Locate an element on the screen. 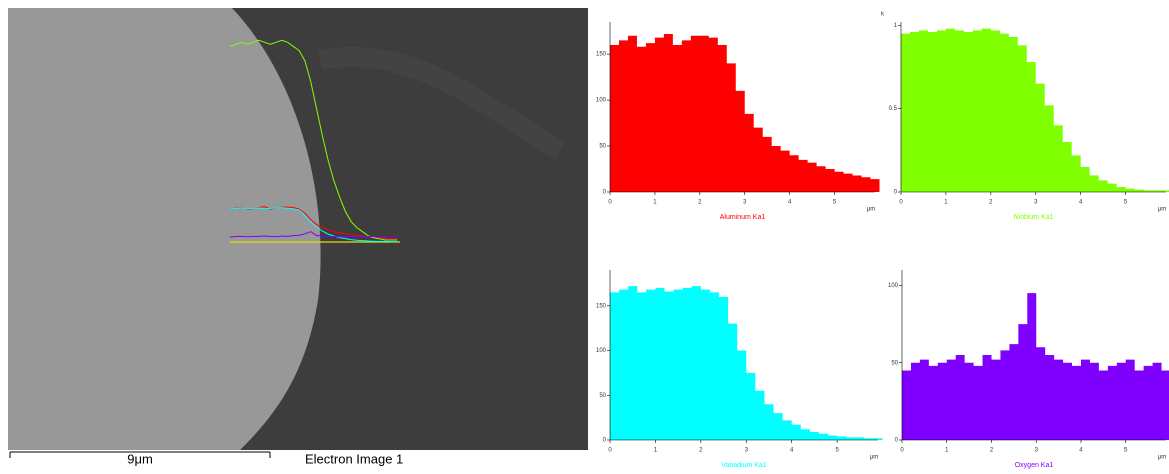  chart-title: Vanadium Ka1 is located at coordinates (744, 465).